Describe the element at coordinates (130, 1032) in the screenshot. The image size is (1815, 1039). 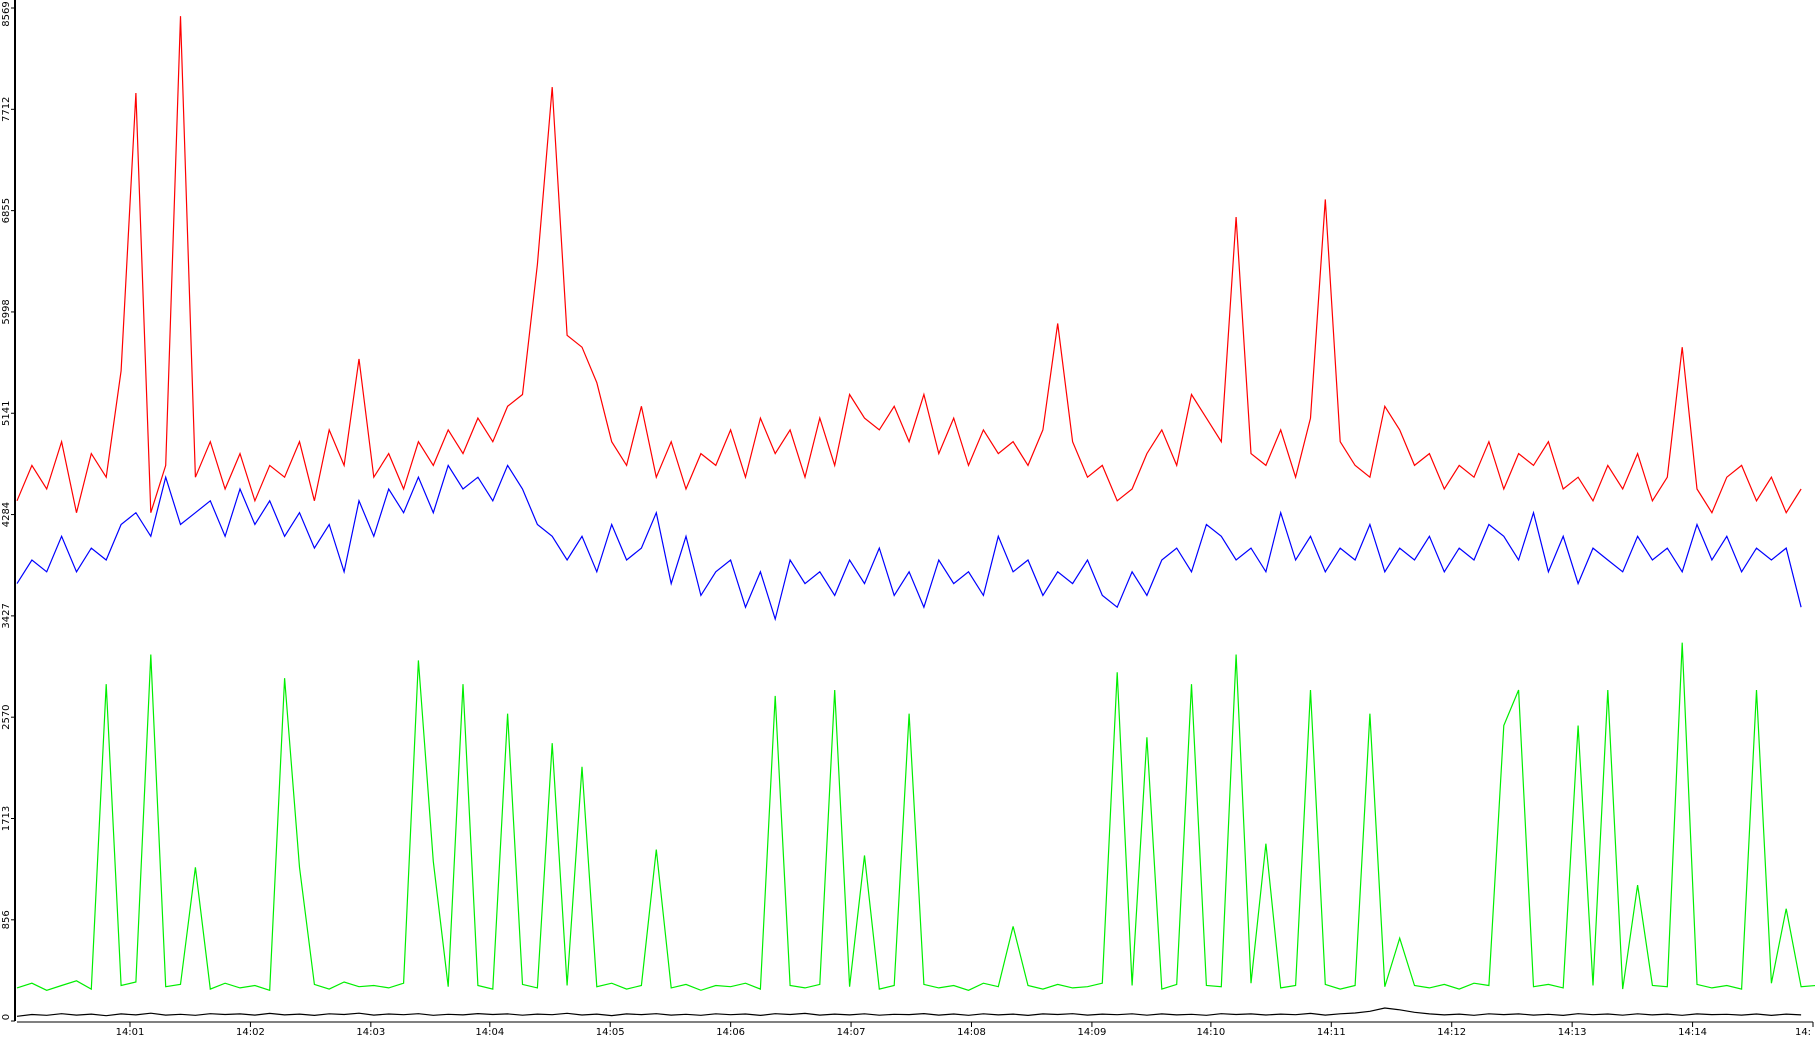
I see `x-tick-label: 14:01` at that location.